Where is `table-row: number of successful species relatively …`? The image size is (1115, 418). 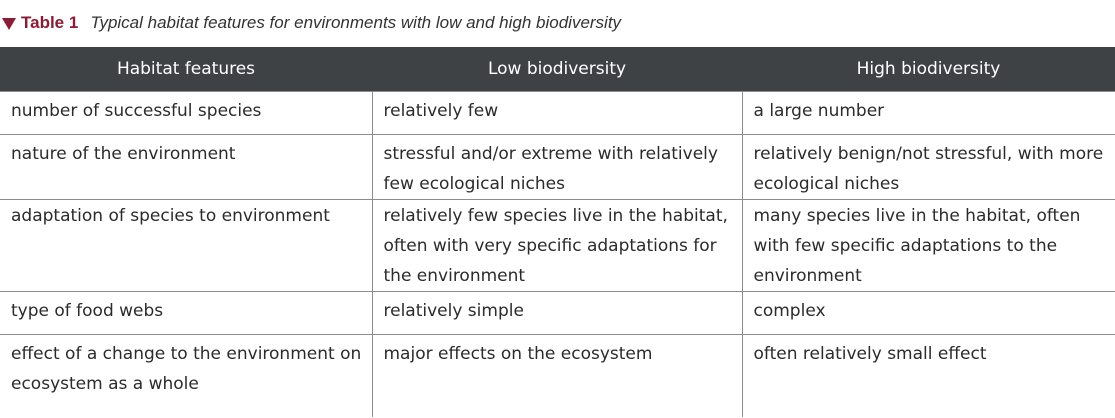
table-row: number of successful species relatively … is located at coordinates (557, 113).